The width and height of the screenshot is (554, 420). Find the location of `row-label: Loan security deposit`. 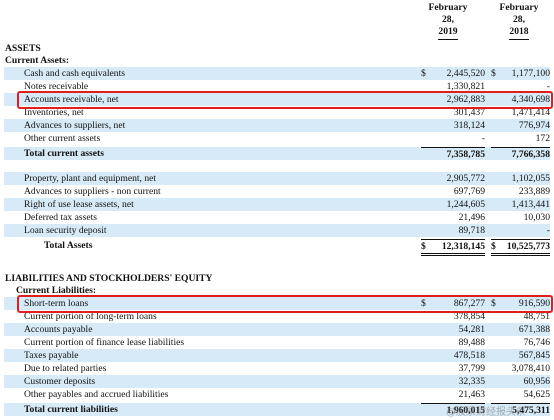

row-label: Loan security deposit is located at coordinates (65, 230).